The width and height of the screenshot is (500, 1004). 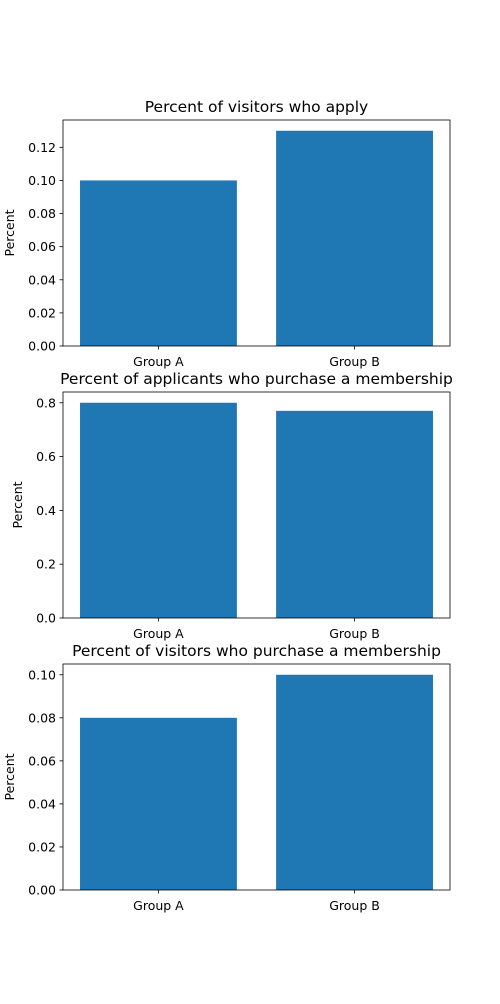 I want to click on y-tick-label: 0.6, so click(x=46, y=456).